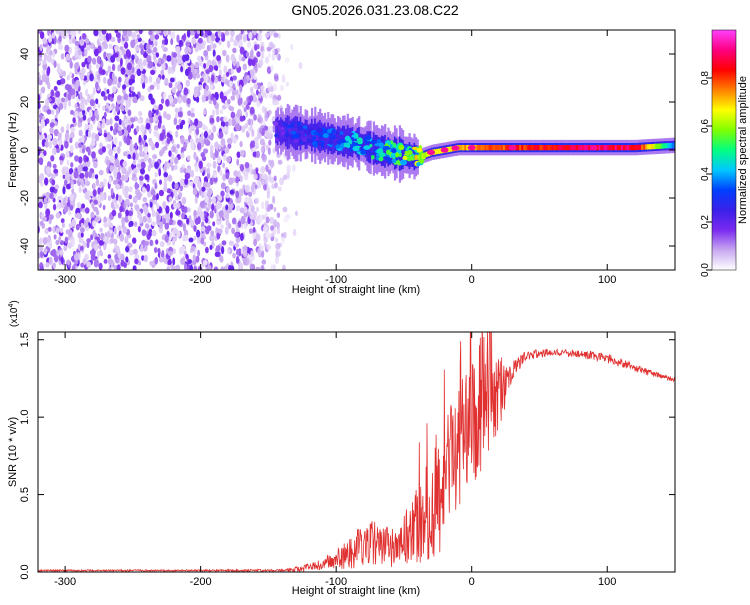 The width and height of the screenshot is (750, 605). What do you see at coordinates (201, 280) in the screenshot?
I see `spectrogram-x-tick-label: -200` at bounding box center [201, 280].